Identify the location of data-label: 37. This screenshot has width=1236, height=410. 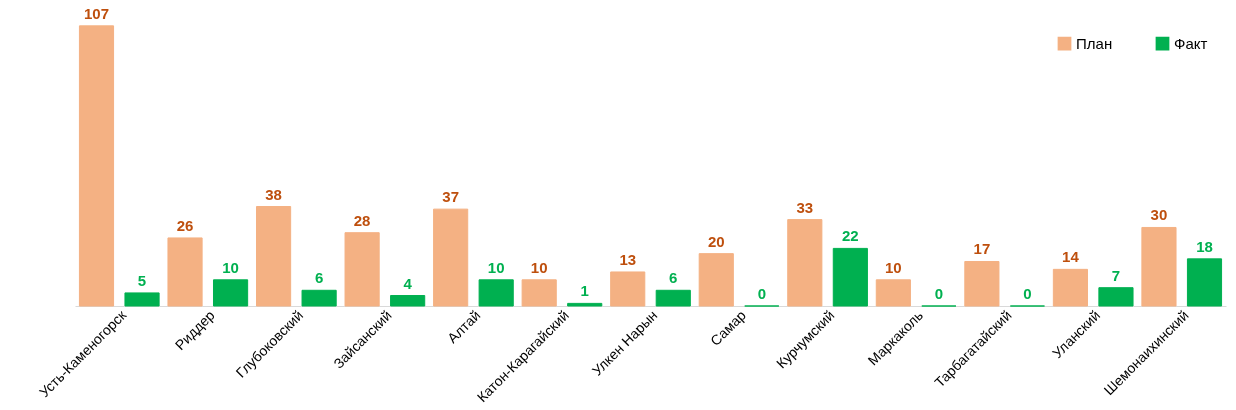
(450, 197).